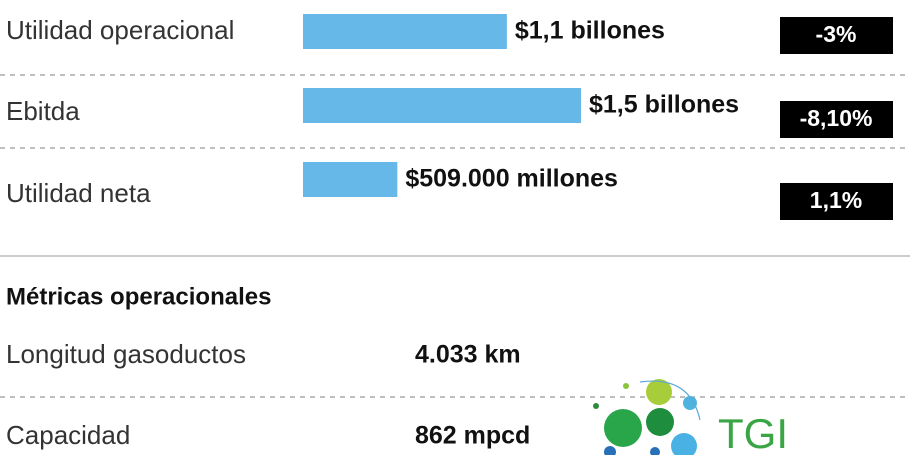 This screenshot has width=910, height=455. What do you see at coordinates (43, 111) in the screenshot?
I see `category-label: Ebitda` at bounding box center [43, 111].